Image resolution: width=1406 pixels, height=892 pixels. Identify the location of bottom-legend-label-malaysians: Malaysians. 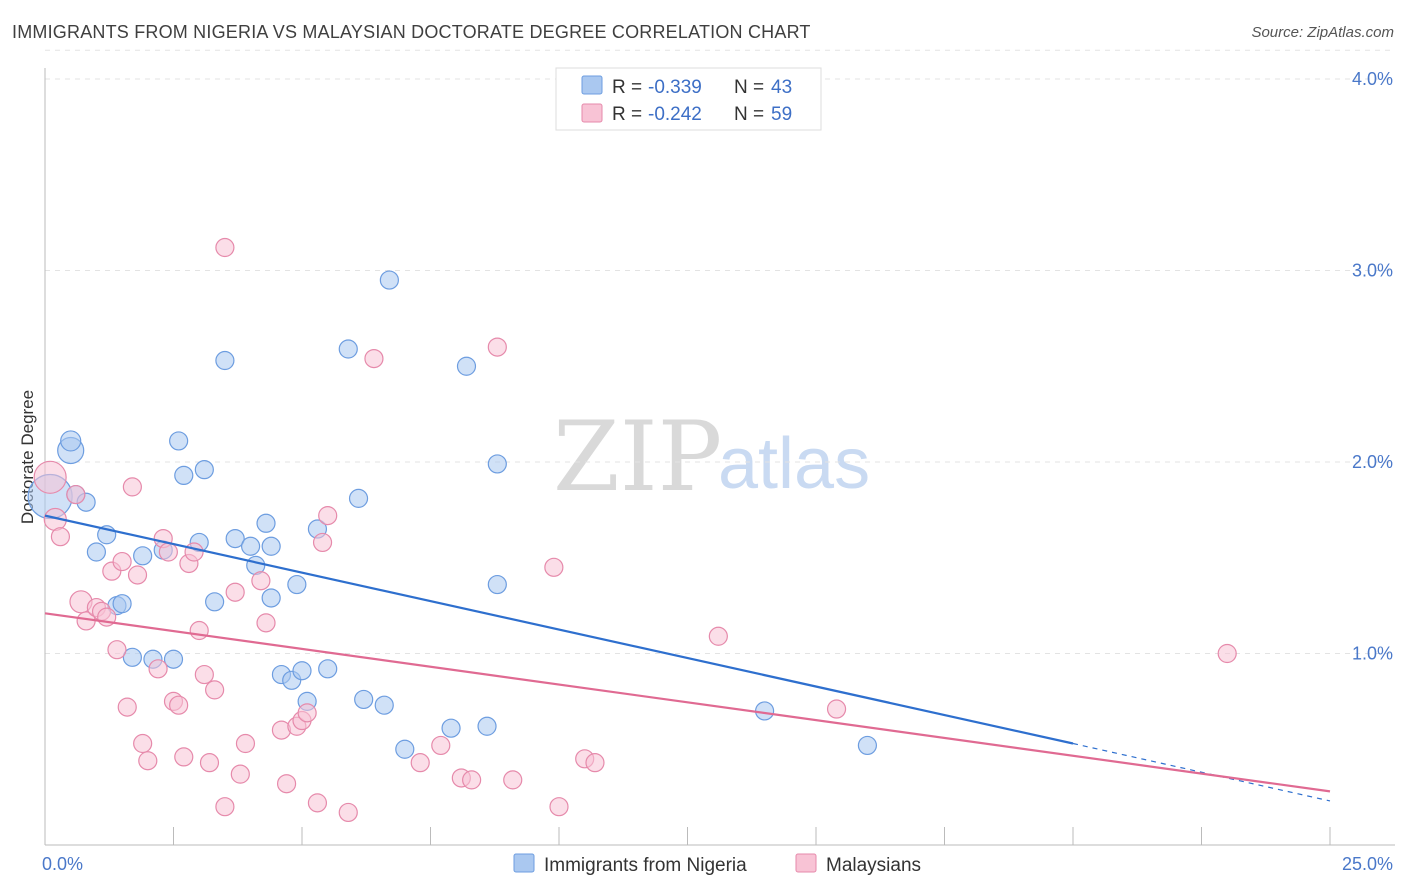
(873, 865).